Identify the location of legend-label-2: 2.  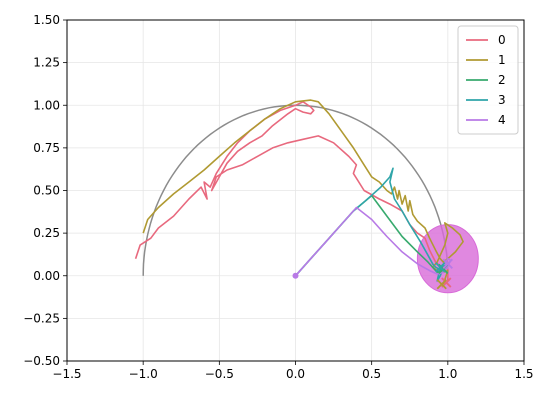
(502, 80).